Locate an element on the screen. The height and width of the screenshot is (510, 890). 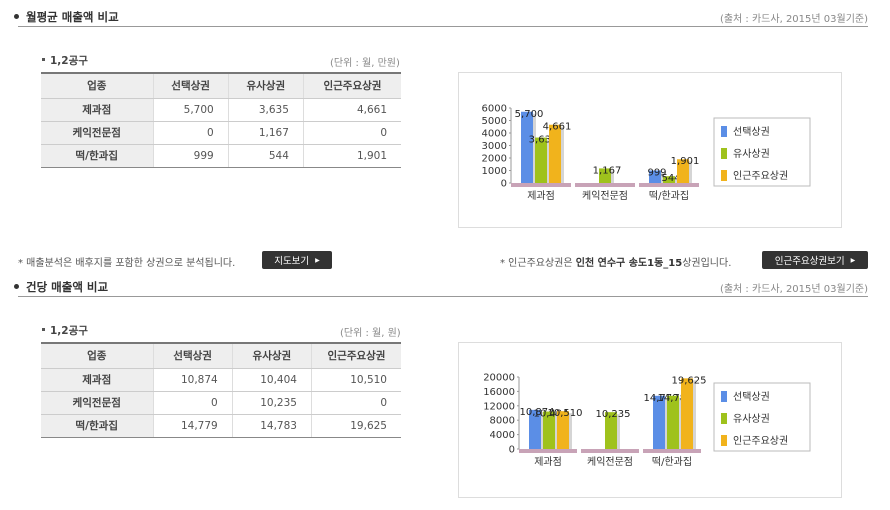
x-tick-label: 떡/한과집 is located at coordinates (672, 462).